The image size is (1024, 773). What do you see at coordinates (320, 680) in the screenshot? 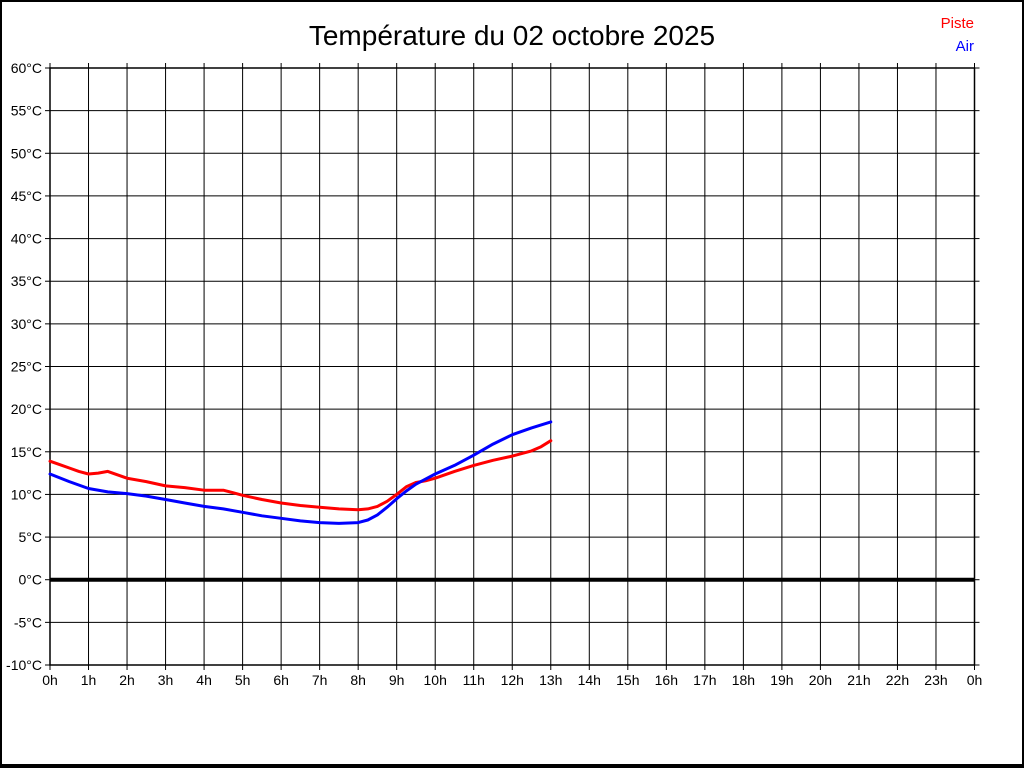
I see `x-tick-label: 7h` at bounding box center [320, 680].